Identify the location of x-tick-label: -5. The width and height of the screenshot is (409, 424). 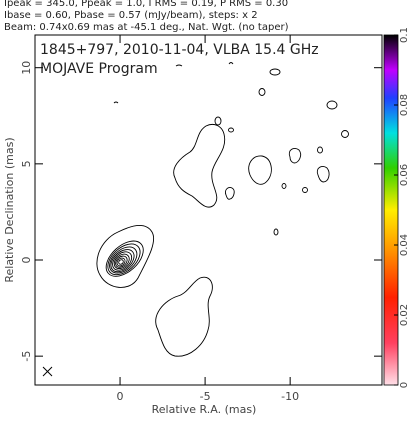
(205, 396).